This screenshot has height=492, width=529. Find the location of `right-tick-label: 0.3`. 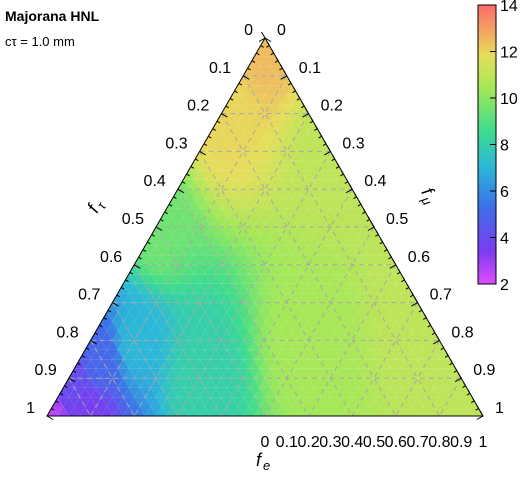

right-tick-label: 0.3 is located at coordinates (353, 143).